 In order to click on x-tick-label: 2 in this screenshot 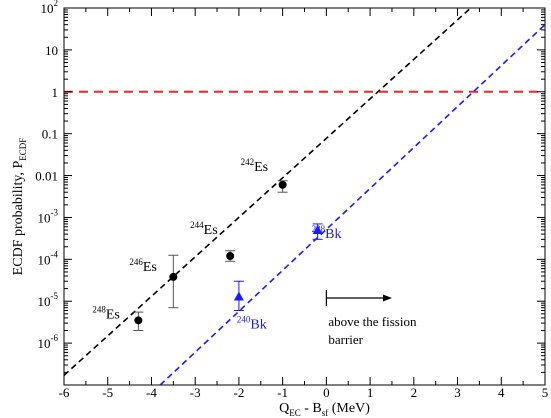, I will do `click(414, 392)`.